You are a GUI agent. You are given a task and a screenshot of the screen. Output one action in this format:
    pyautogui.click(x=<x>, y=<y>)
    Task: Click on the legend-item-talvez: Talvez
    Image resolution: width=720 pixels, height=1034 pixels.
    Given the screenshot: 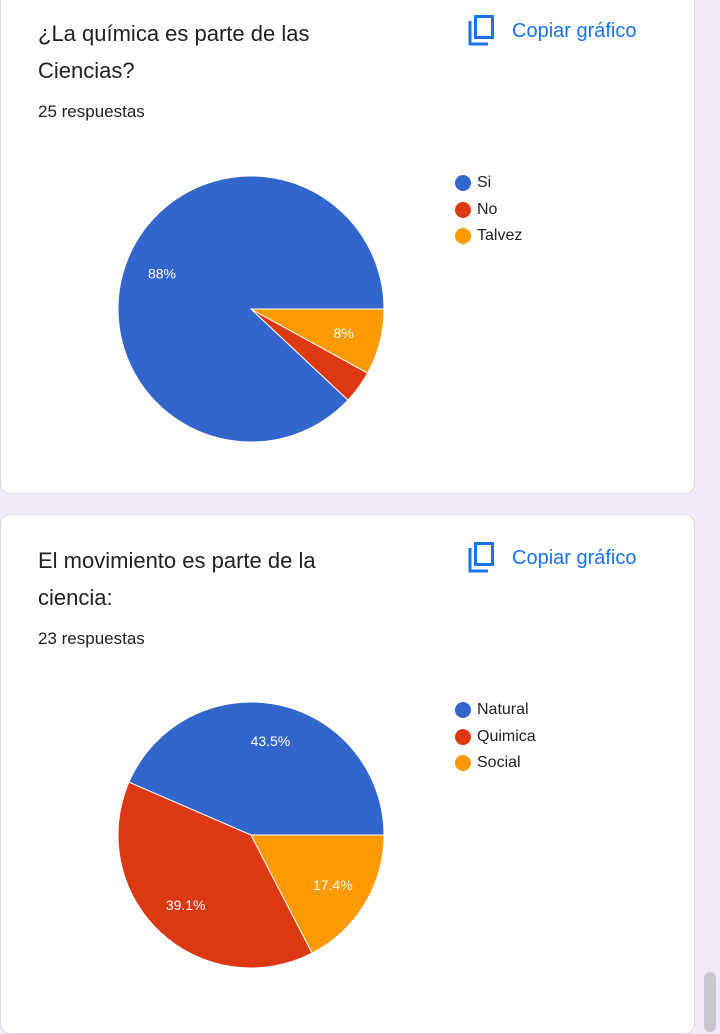 What is the action you would take?
    pyautogui.click(x=488, y=236)
    